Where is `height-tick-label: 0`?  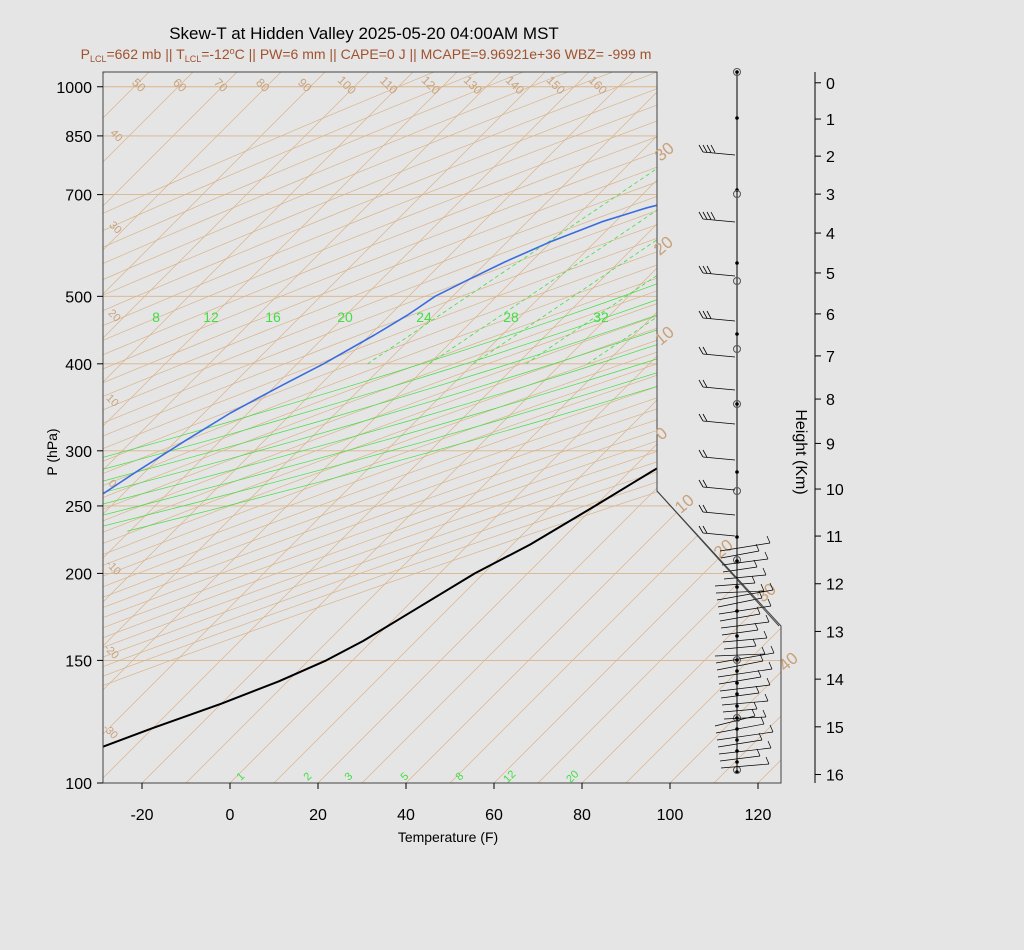
height-tick-label: 0 is located at coordinates (830, 84).